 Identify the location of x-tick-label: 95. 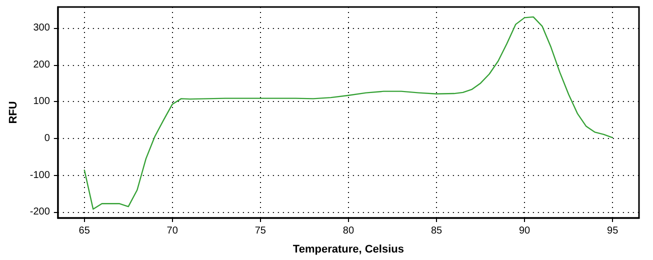
(613, 231).